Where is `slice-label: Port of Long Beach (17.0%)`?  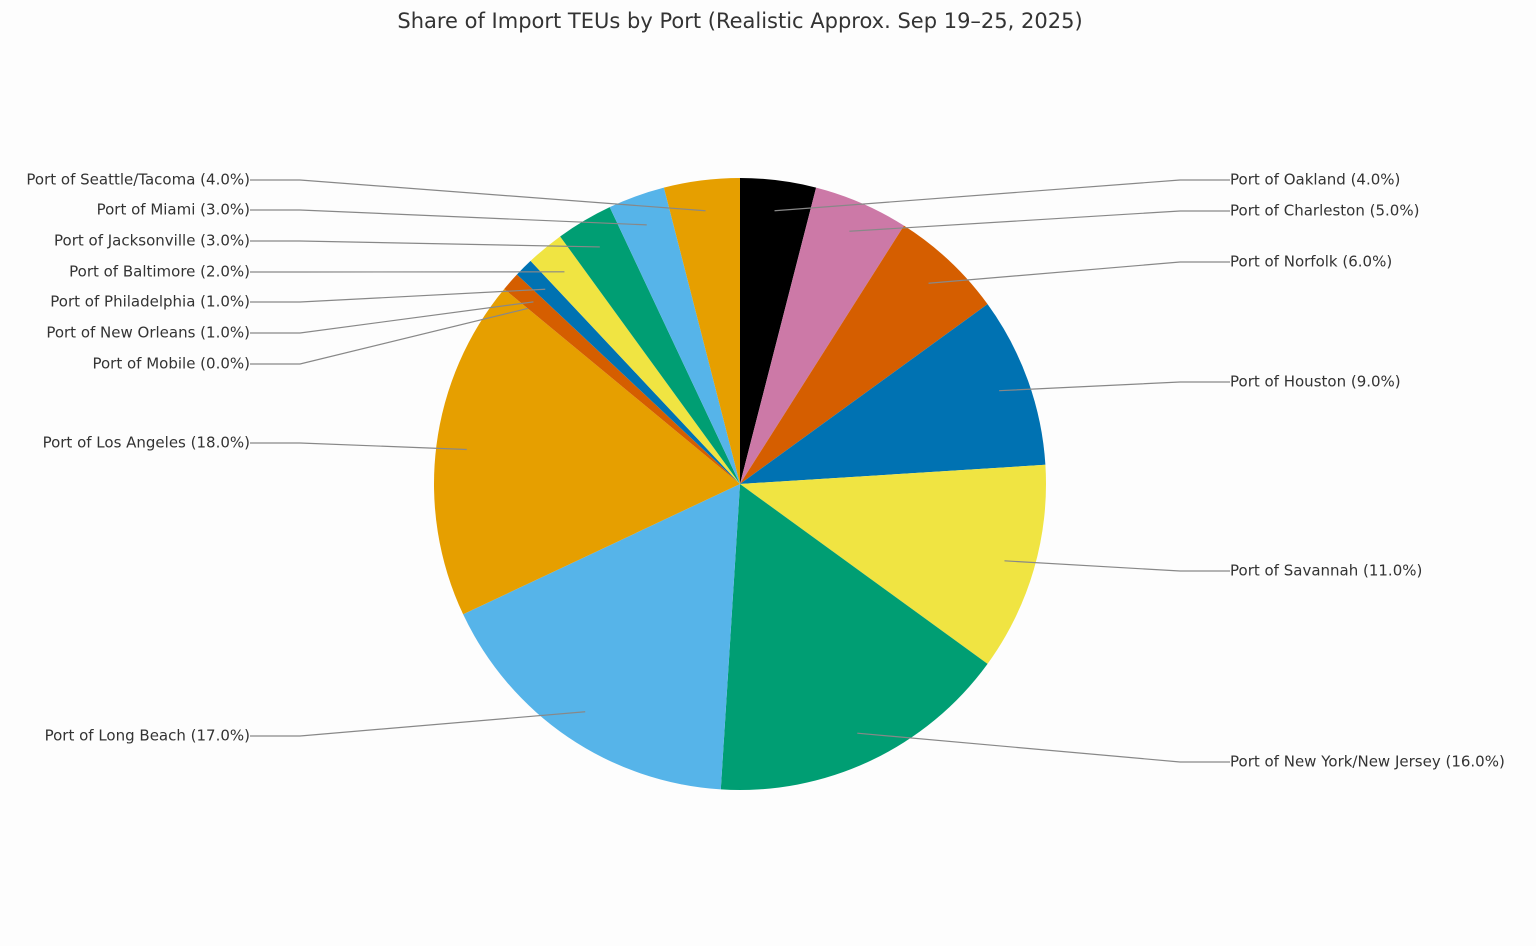 slice-label: Port of Long Beach (17.0%) is located at coordinates (147, 736).